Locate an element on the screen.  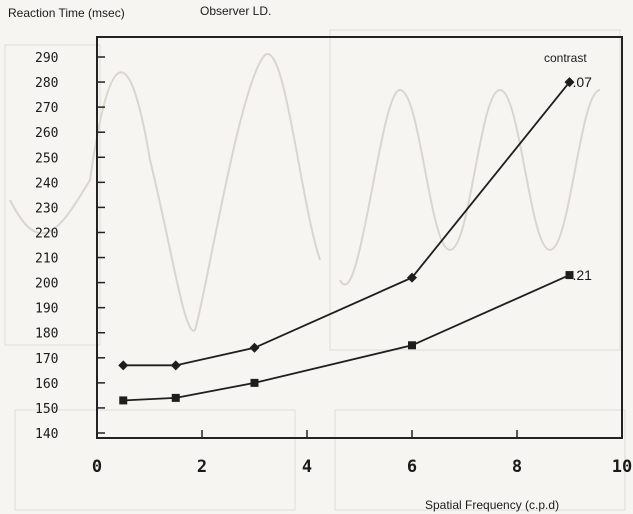
y-tick-label: 290 is located at coordinates (46, 58).